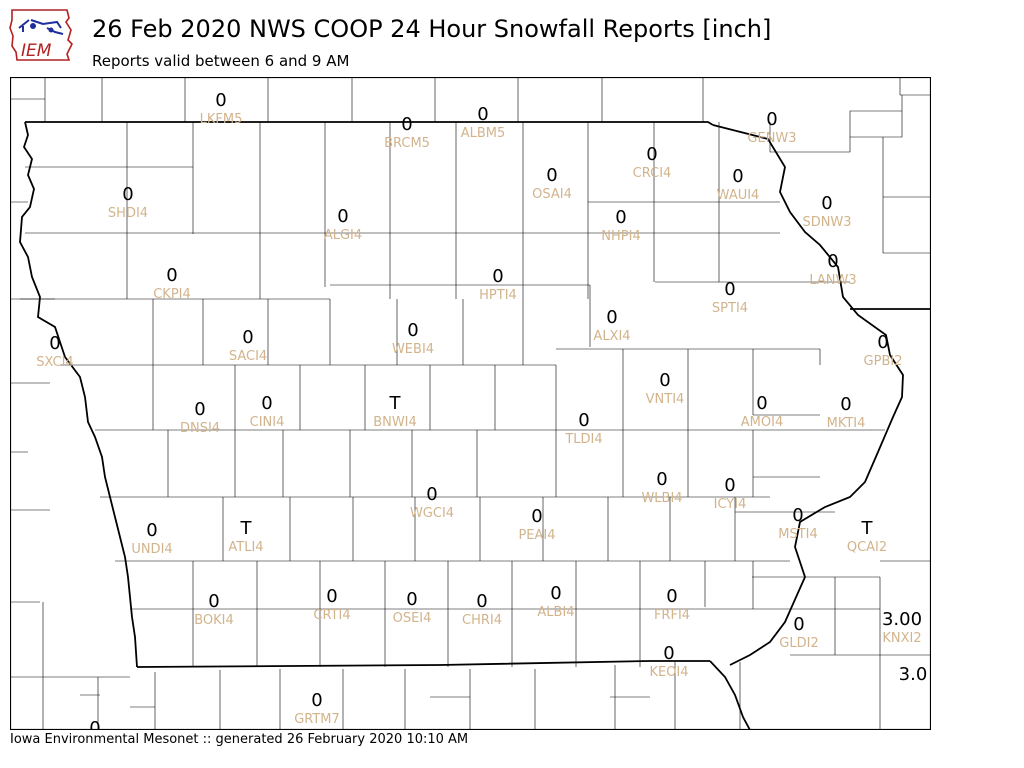  I want to click on station-id-label: AMOI4, so click(762, 422).